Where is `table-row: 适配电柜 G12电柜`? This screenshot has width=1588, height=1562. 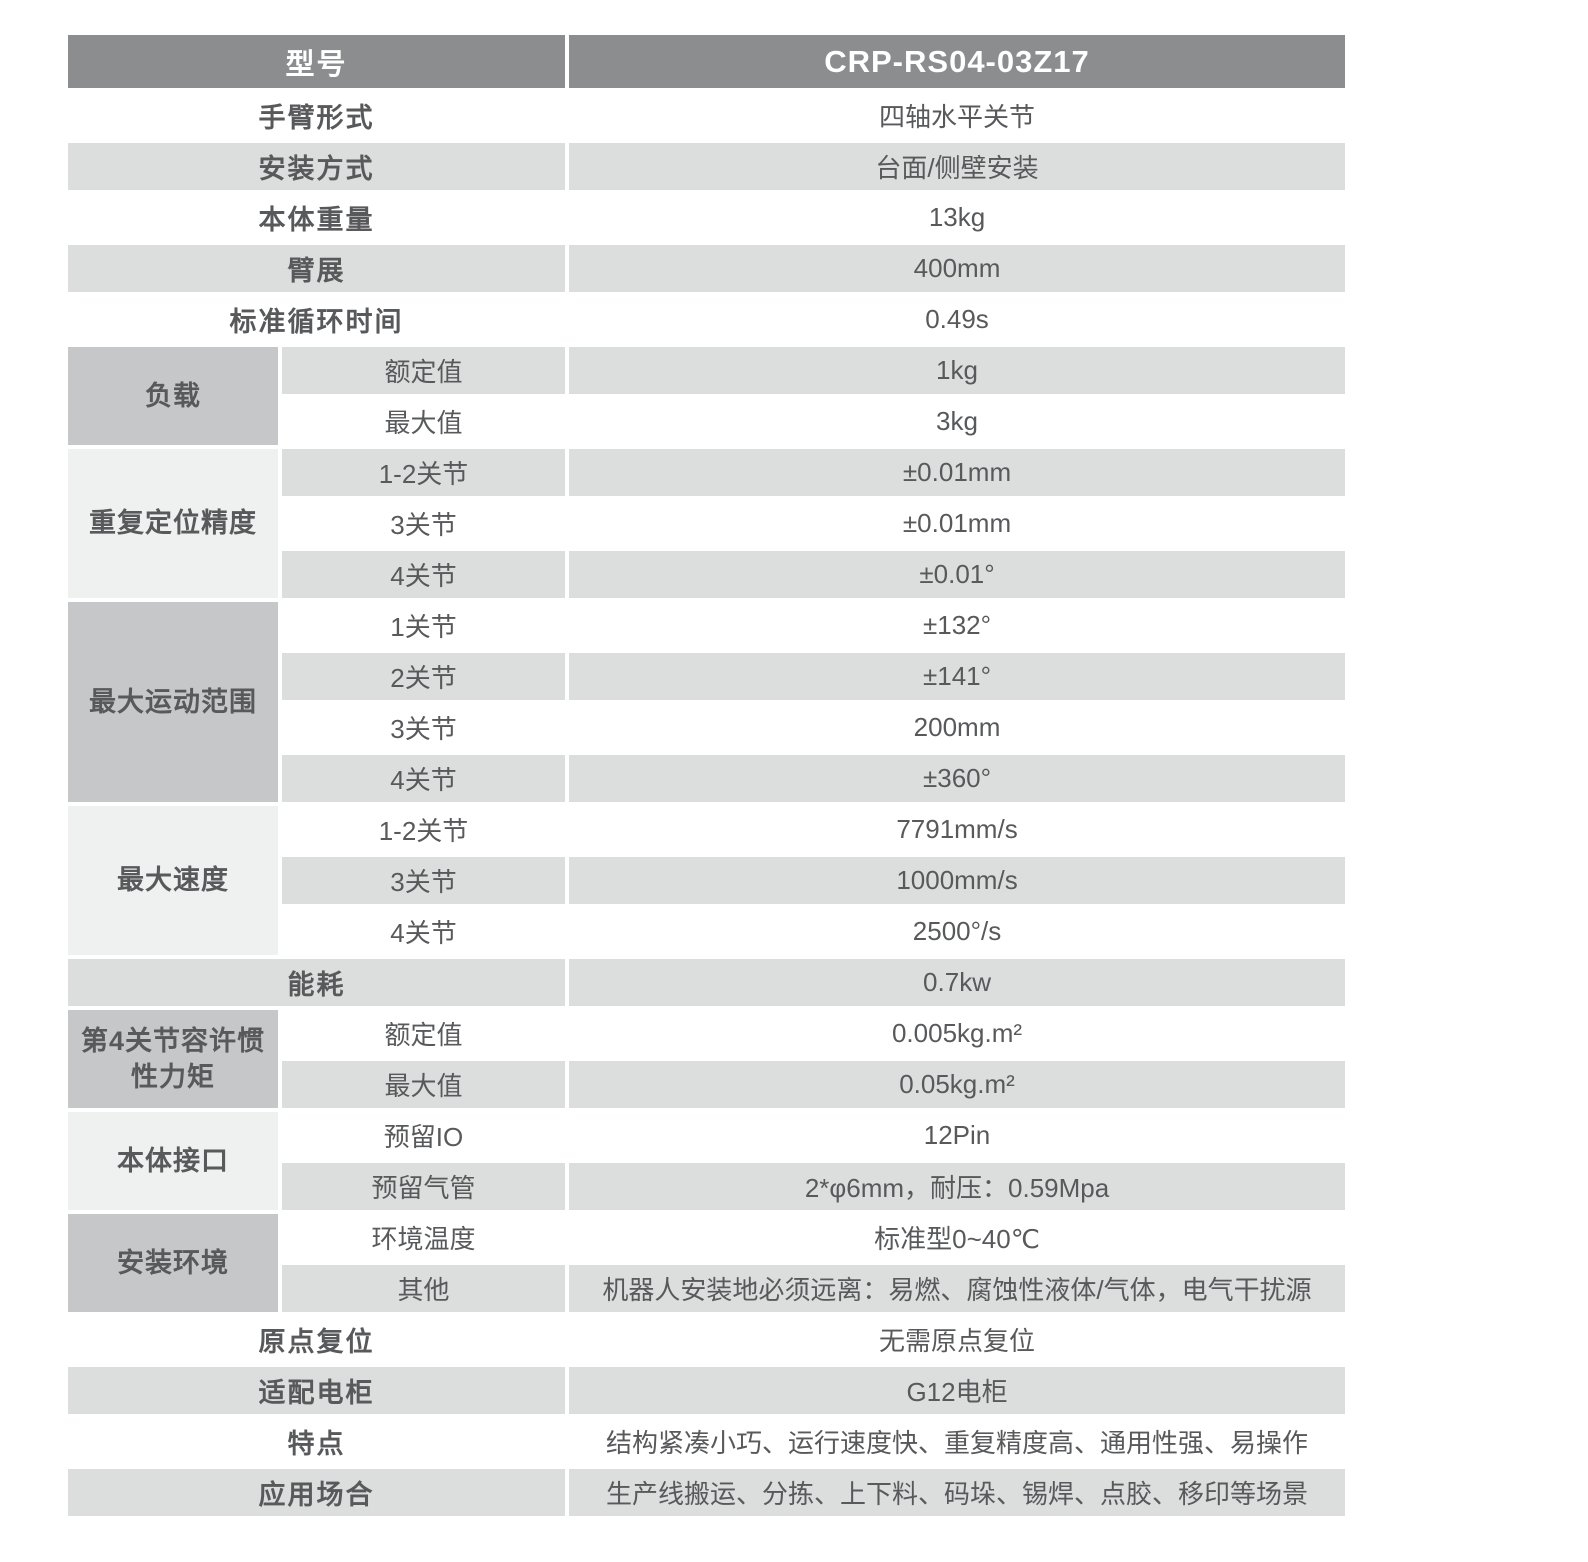
table-row: 适配电柜 G12电柜 is located at coordinates (707, 1390).